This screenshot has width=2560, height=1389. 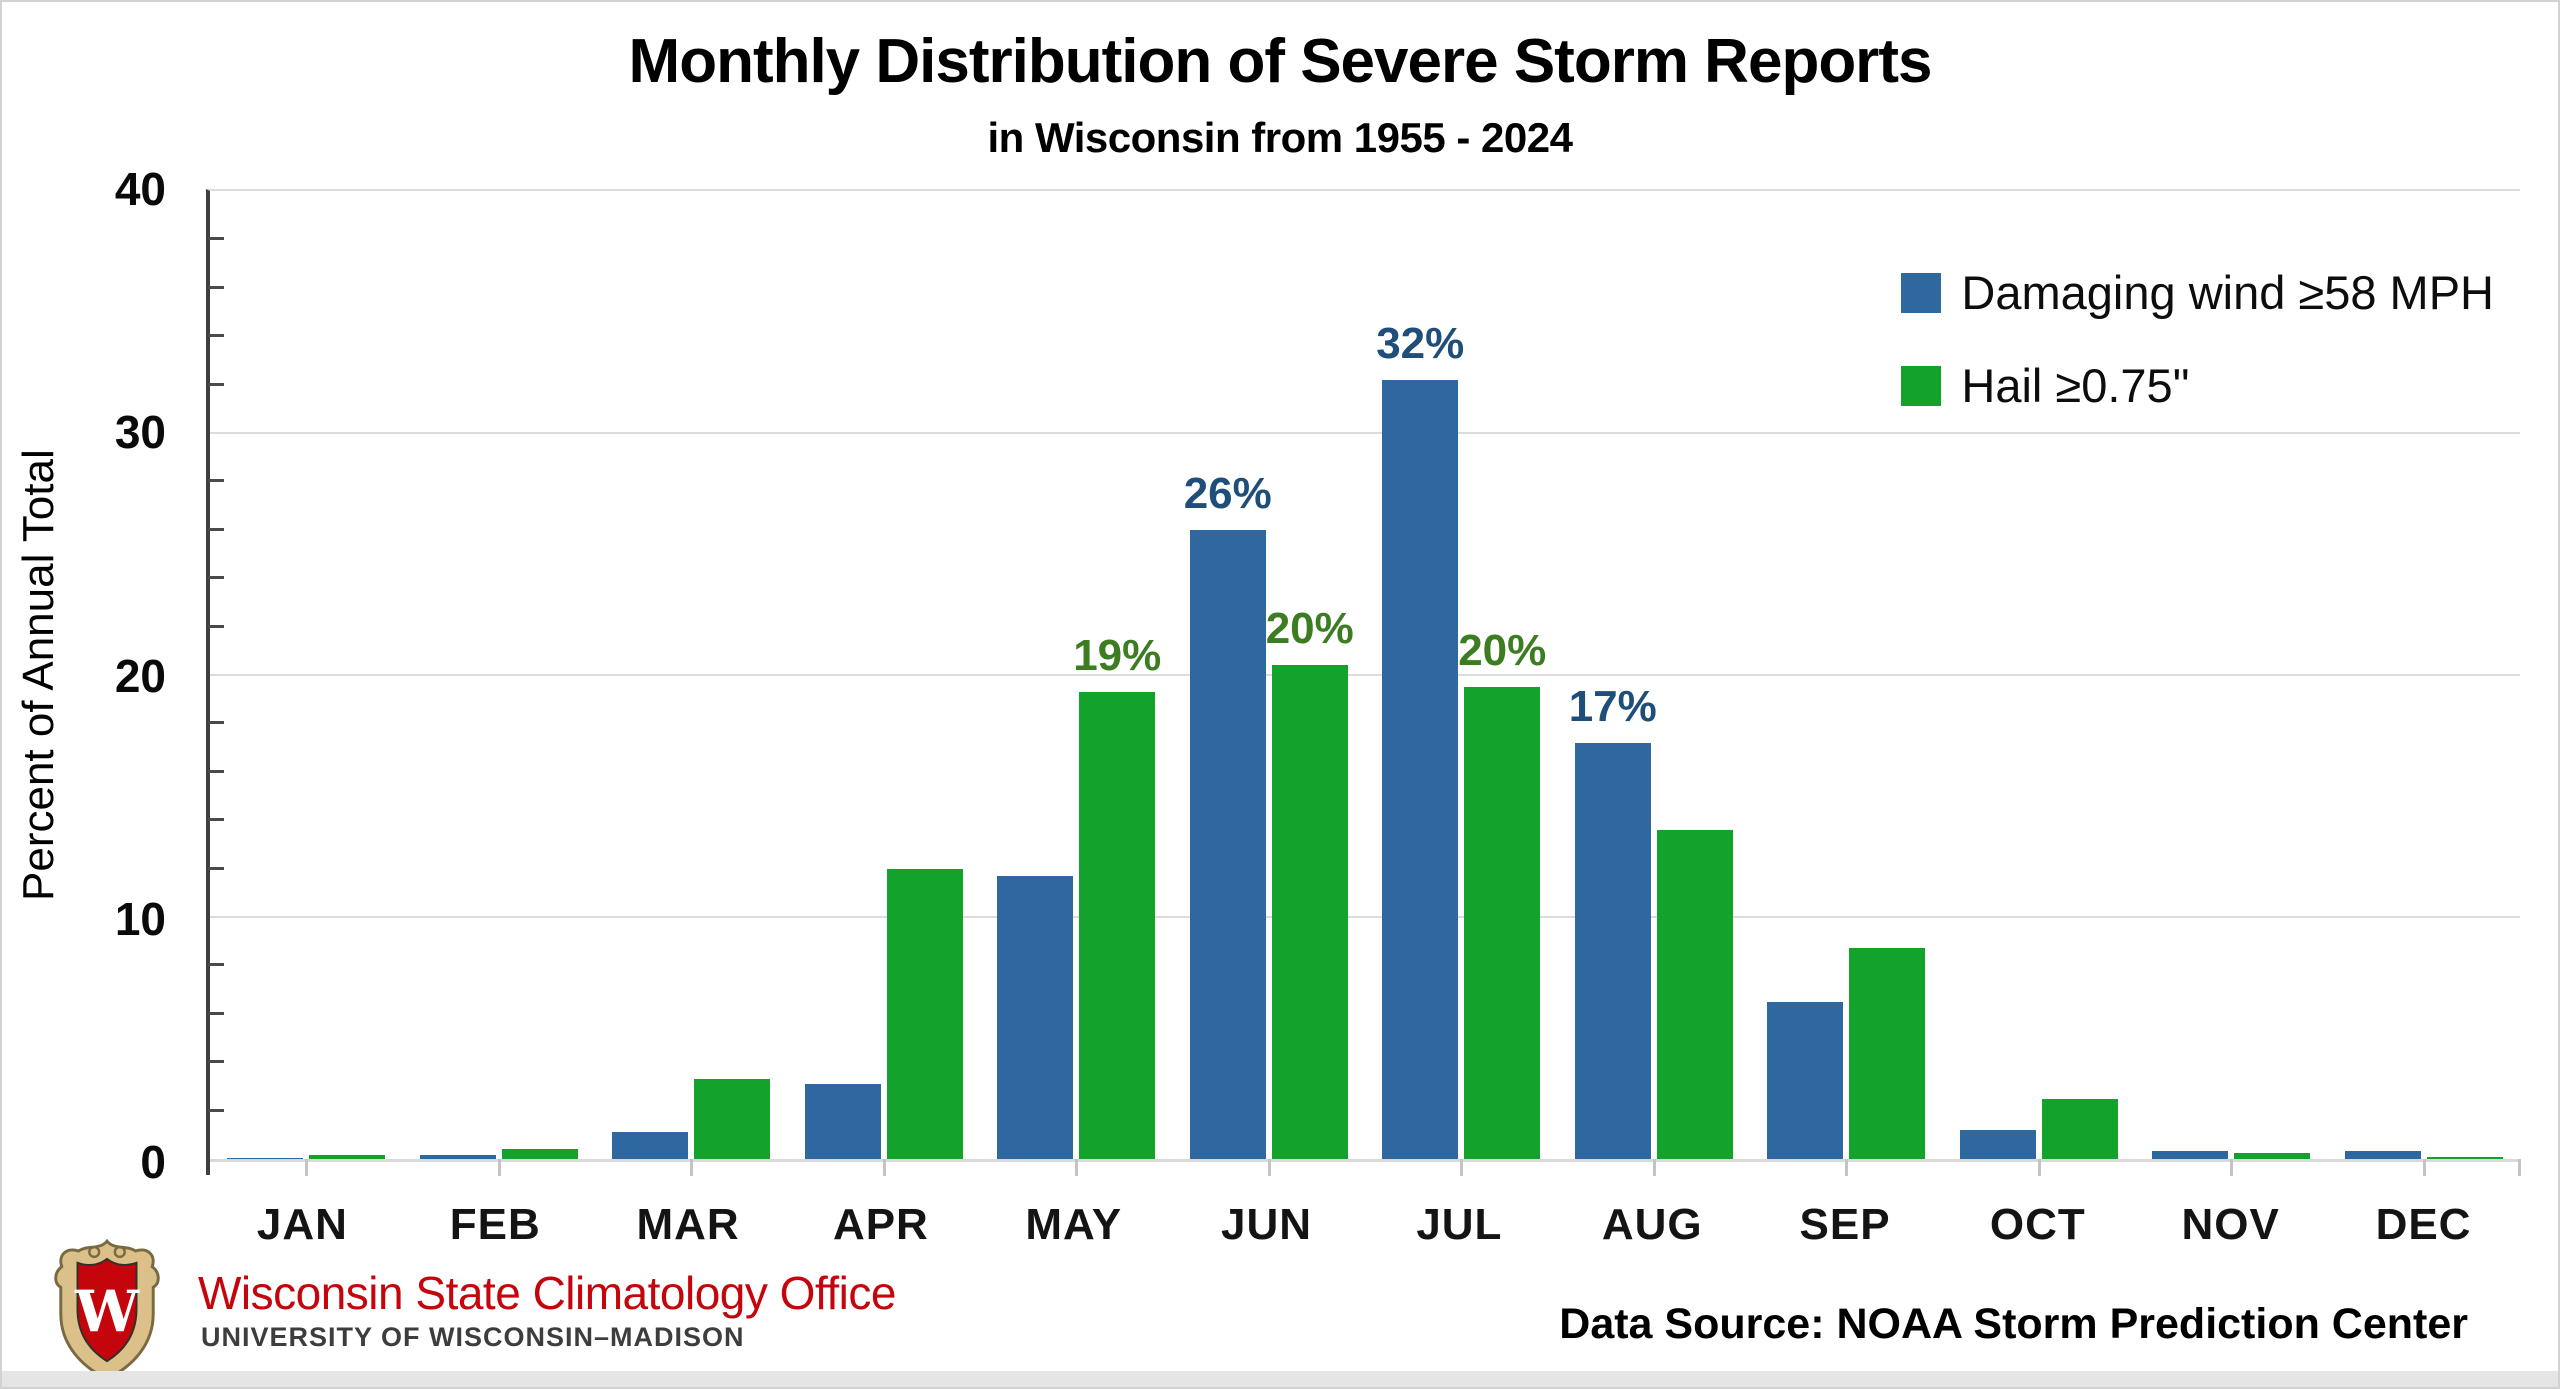 I want to click on bar-group-feb, so click(x=499, y=675).